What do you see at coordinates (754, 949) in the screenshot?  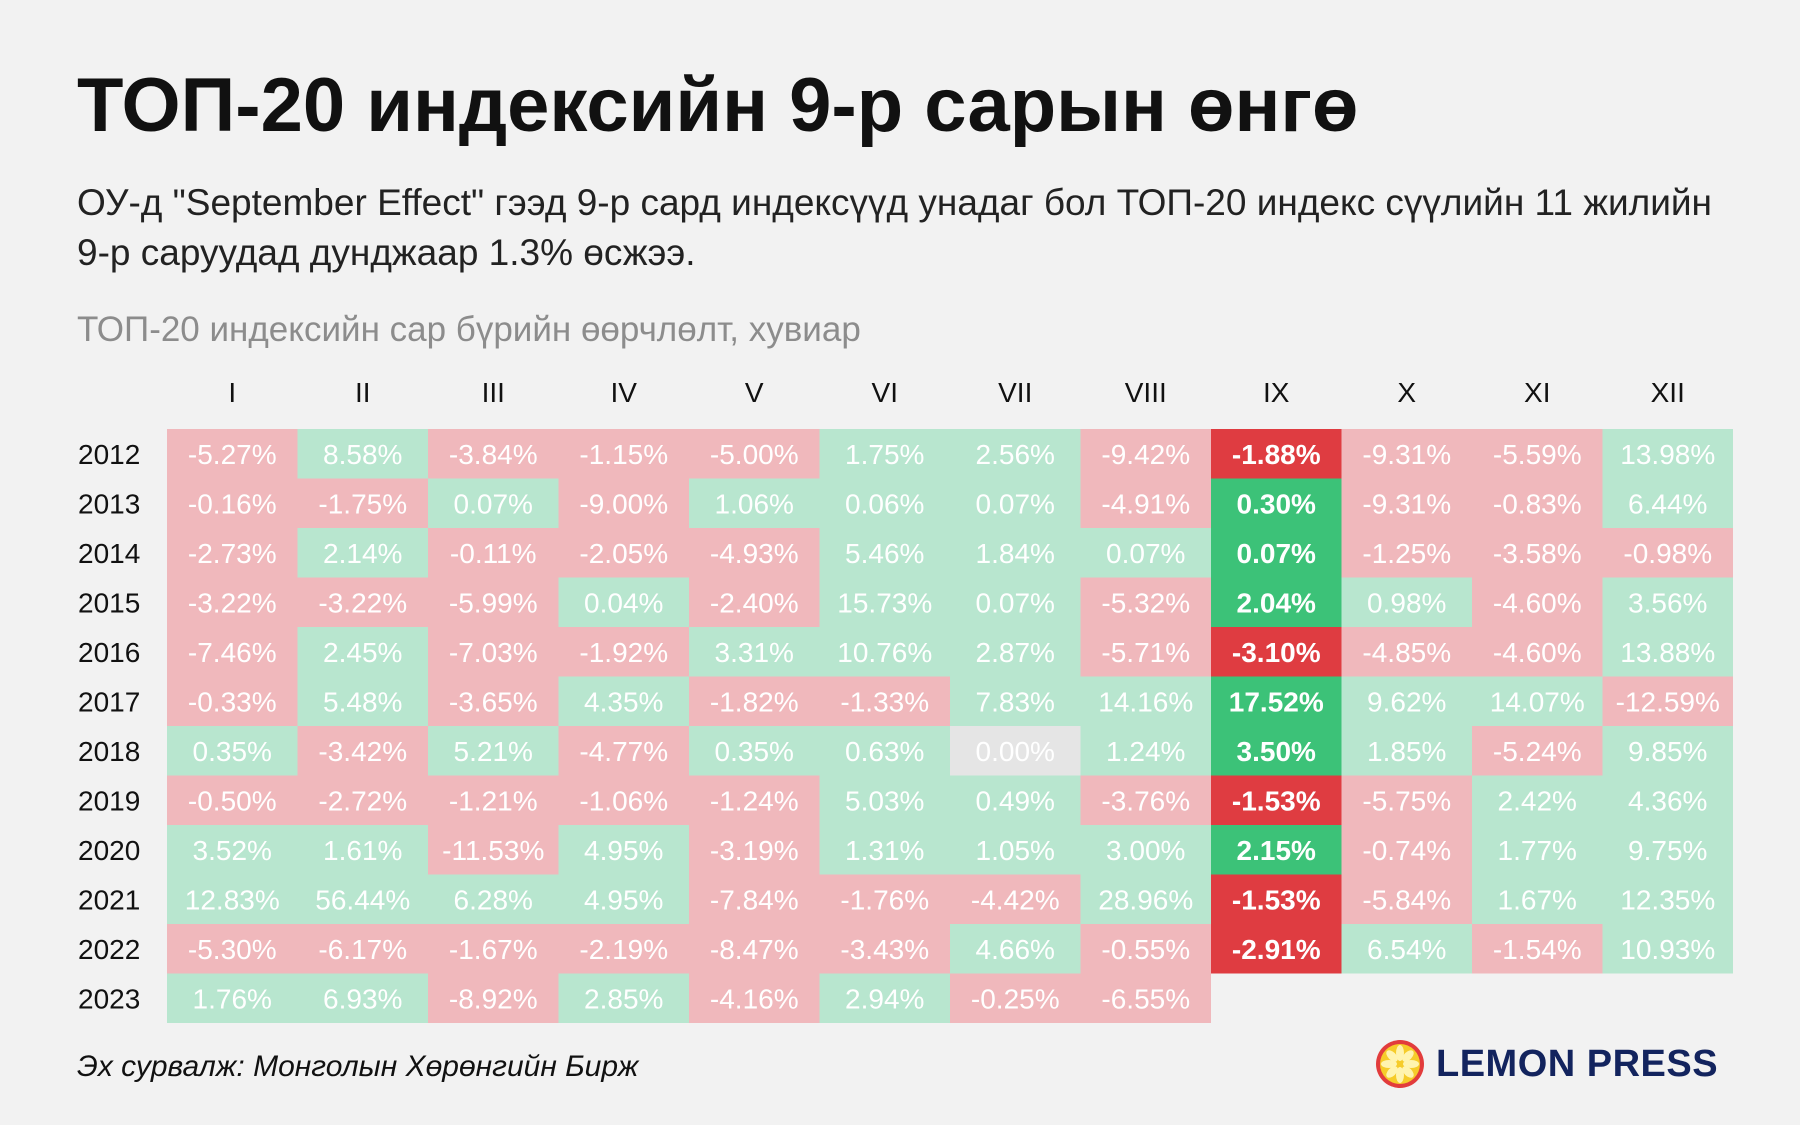 I see `cell-value-label: -8.47%` at bounding box center [754, 949].